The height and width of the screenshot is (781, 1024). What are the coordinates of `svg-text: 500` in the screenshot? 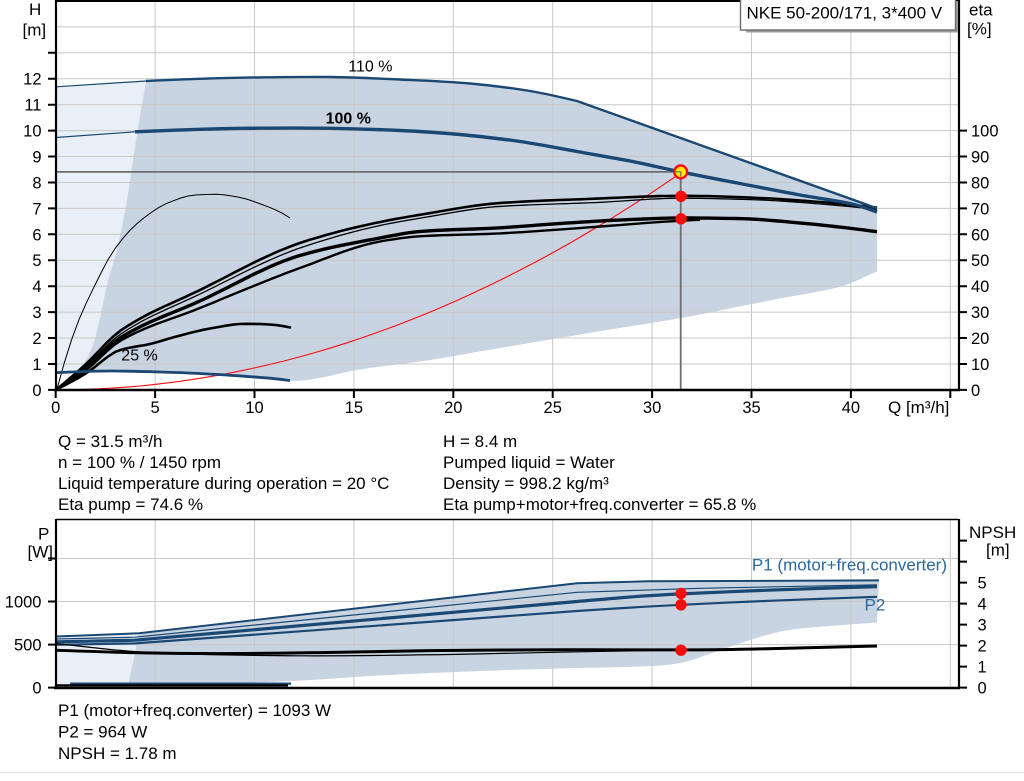 It's located at (28, 646).